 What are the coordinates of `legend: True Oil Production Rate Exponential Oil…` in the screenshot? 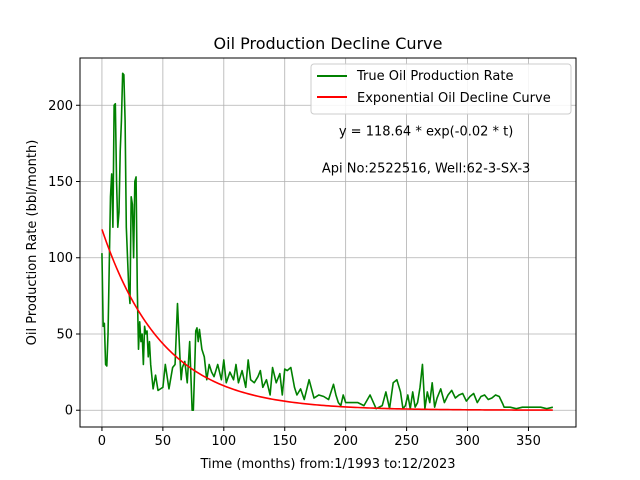 It's located at (441, 89).